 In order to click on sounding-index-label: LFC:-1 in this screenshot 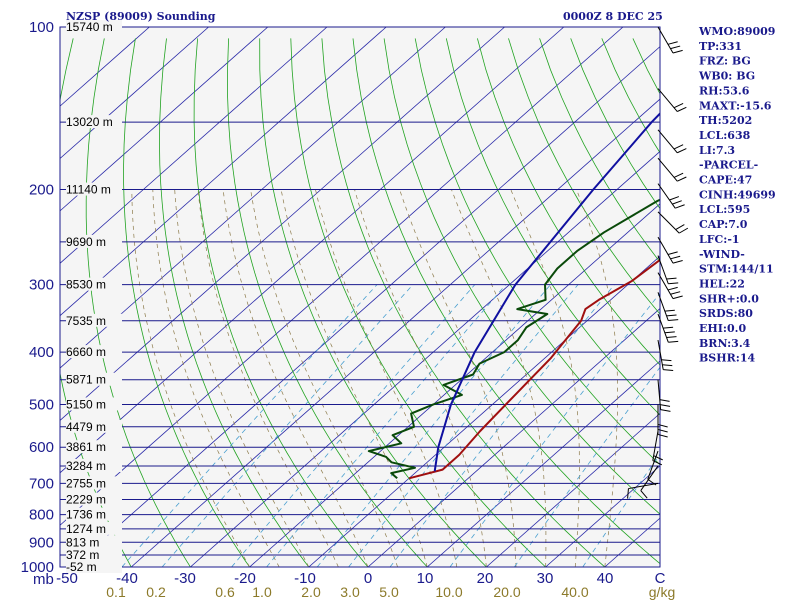, I will do `click(719, 239)`.